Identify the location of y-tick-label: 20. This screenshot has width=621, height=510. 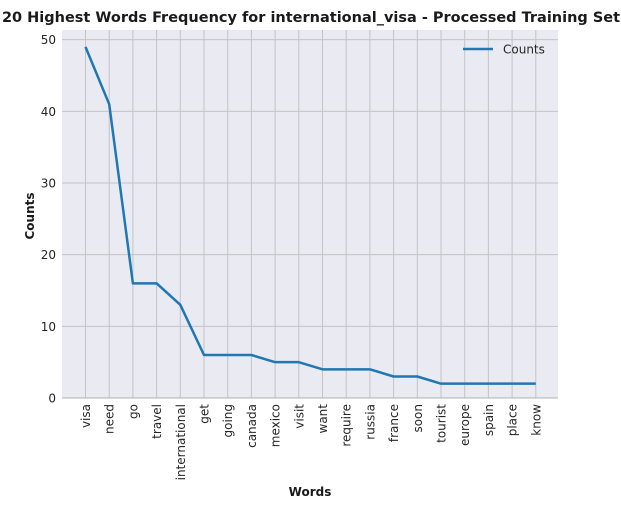
(48, 255).